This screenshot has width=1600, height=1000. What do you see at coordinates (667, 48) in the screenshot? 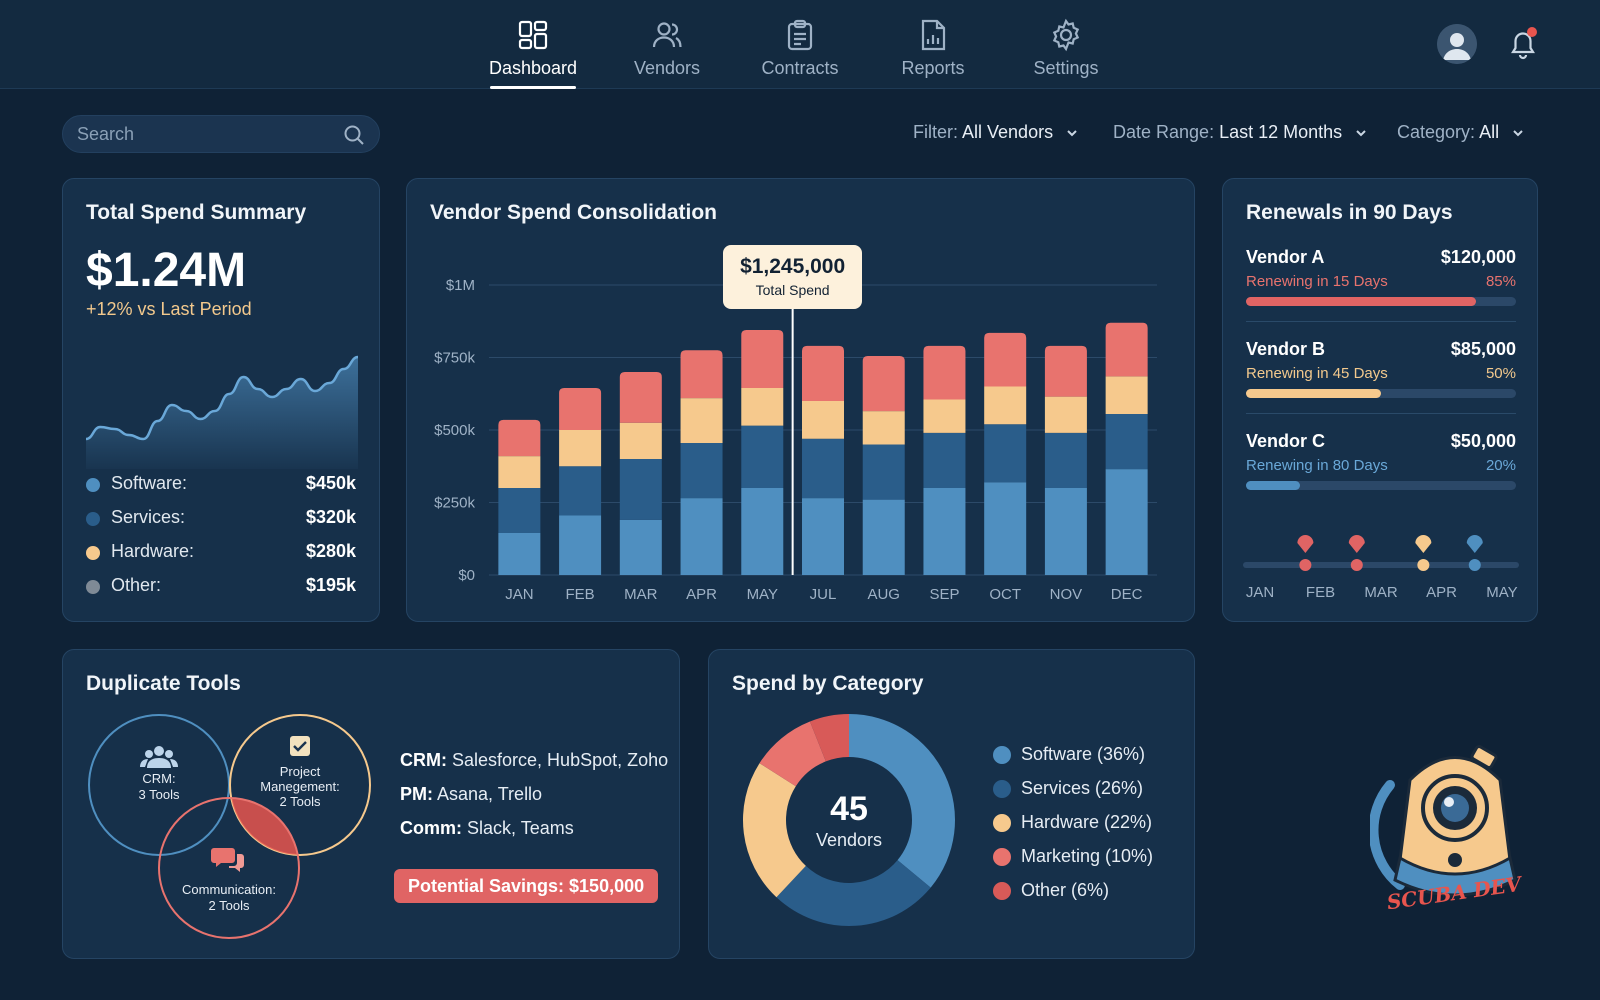
I see `nav-vendors: Vendors` at bounding box center [667, 48].